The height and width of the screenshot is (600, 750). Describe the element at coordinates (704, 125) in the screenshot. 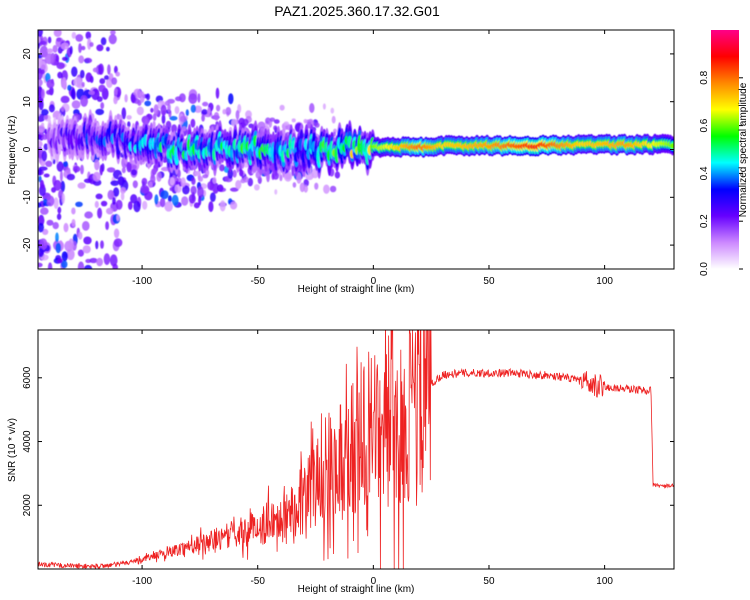

I see `colorbar-tick-label: 0.6` at that location.